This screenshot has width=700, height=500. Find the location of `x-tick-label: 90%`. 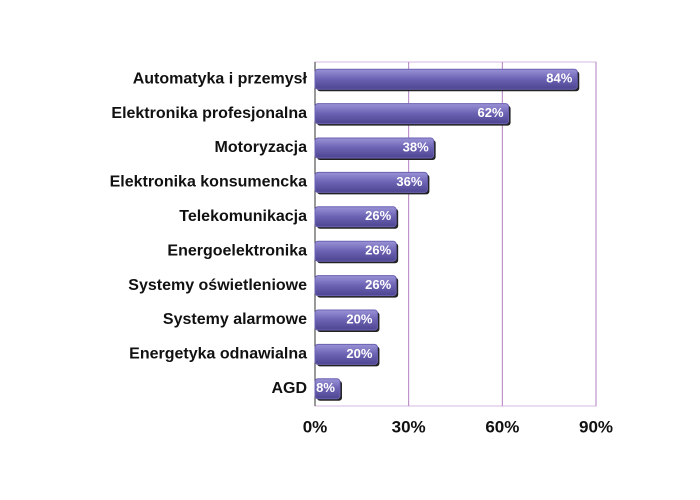

x-tick-label: 90% is located at coordinates (596, 426).